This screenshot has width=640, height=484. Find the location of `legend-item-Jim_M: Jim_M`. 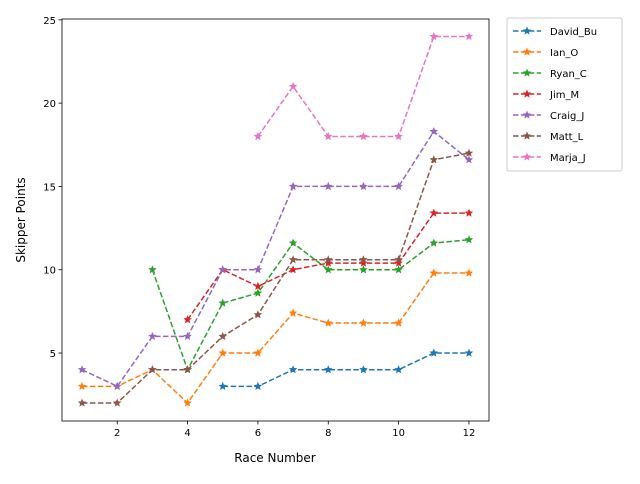

legend-item-Jim_M: Jim_M is located at coordinates (546, 95).